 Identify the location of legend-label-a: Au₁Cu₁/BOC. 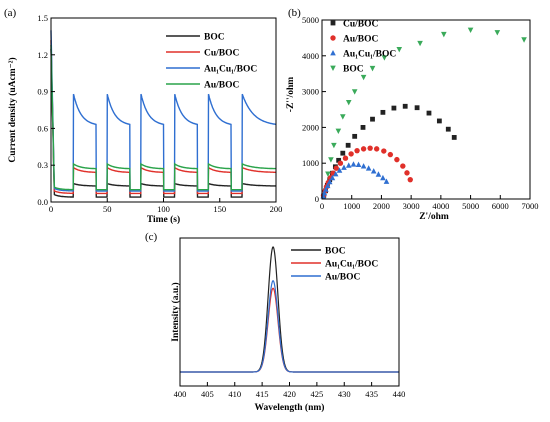
(230, 70).